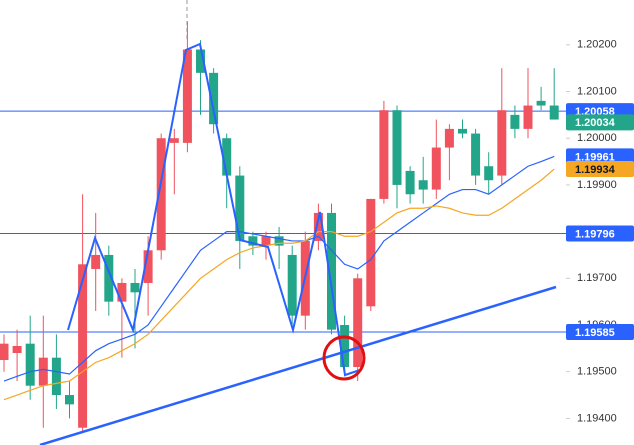  Describe the element at coordinates (597, 45) in the screenshot. I see `y-tick-label: 1.20200` at that location.